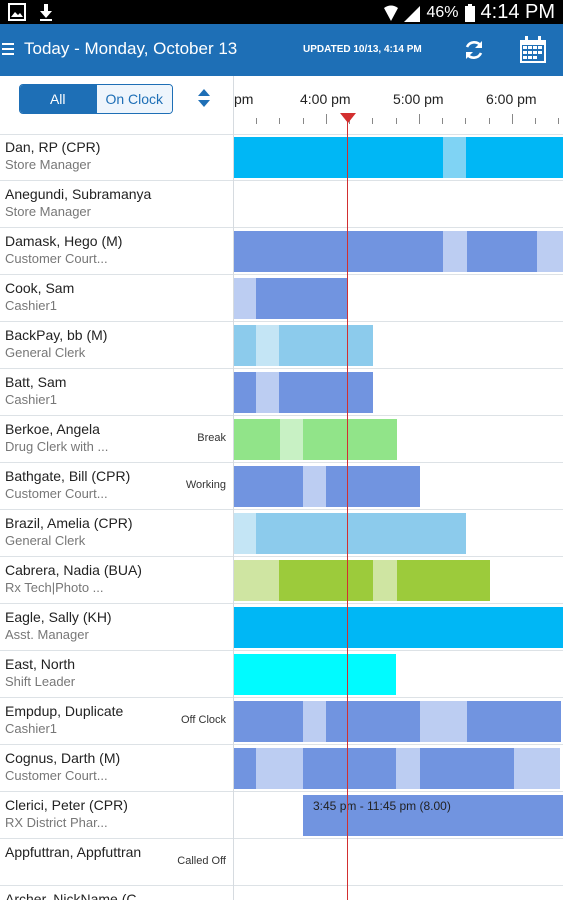 Image resolution: width=563 pixels, height=900 pixels. I want to click on employee-role: Store Manager, so click(48, 211).